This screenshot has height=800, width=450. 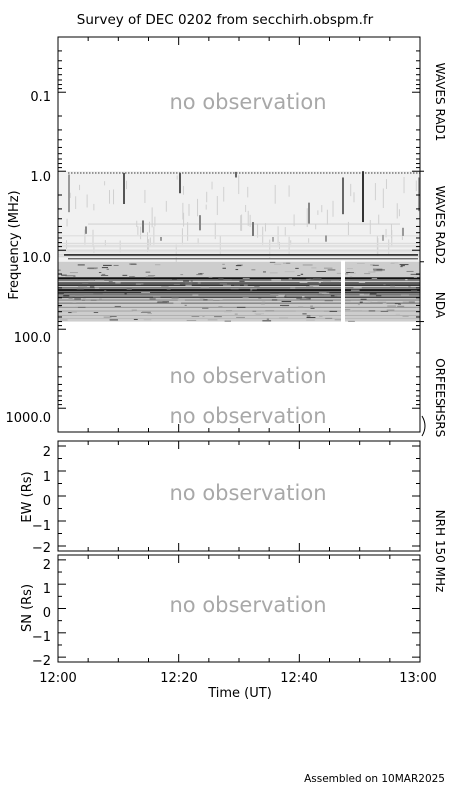 I want to click on y-tick-label: 0, so click(x=47, y=501).